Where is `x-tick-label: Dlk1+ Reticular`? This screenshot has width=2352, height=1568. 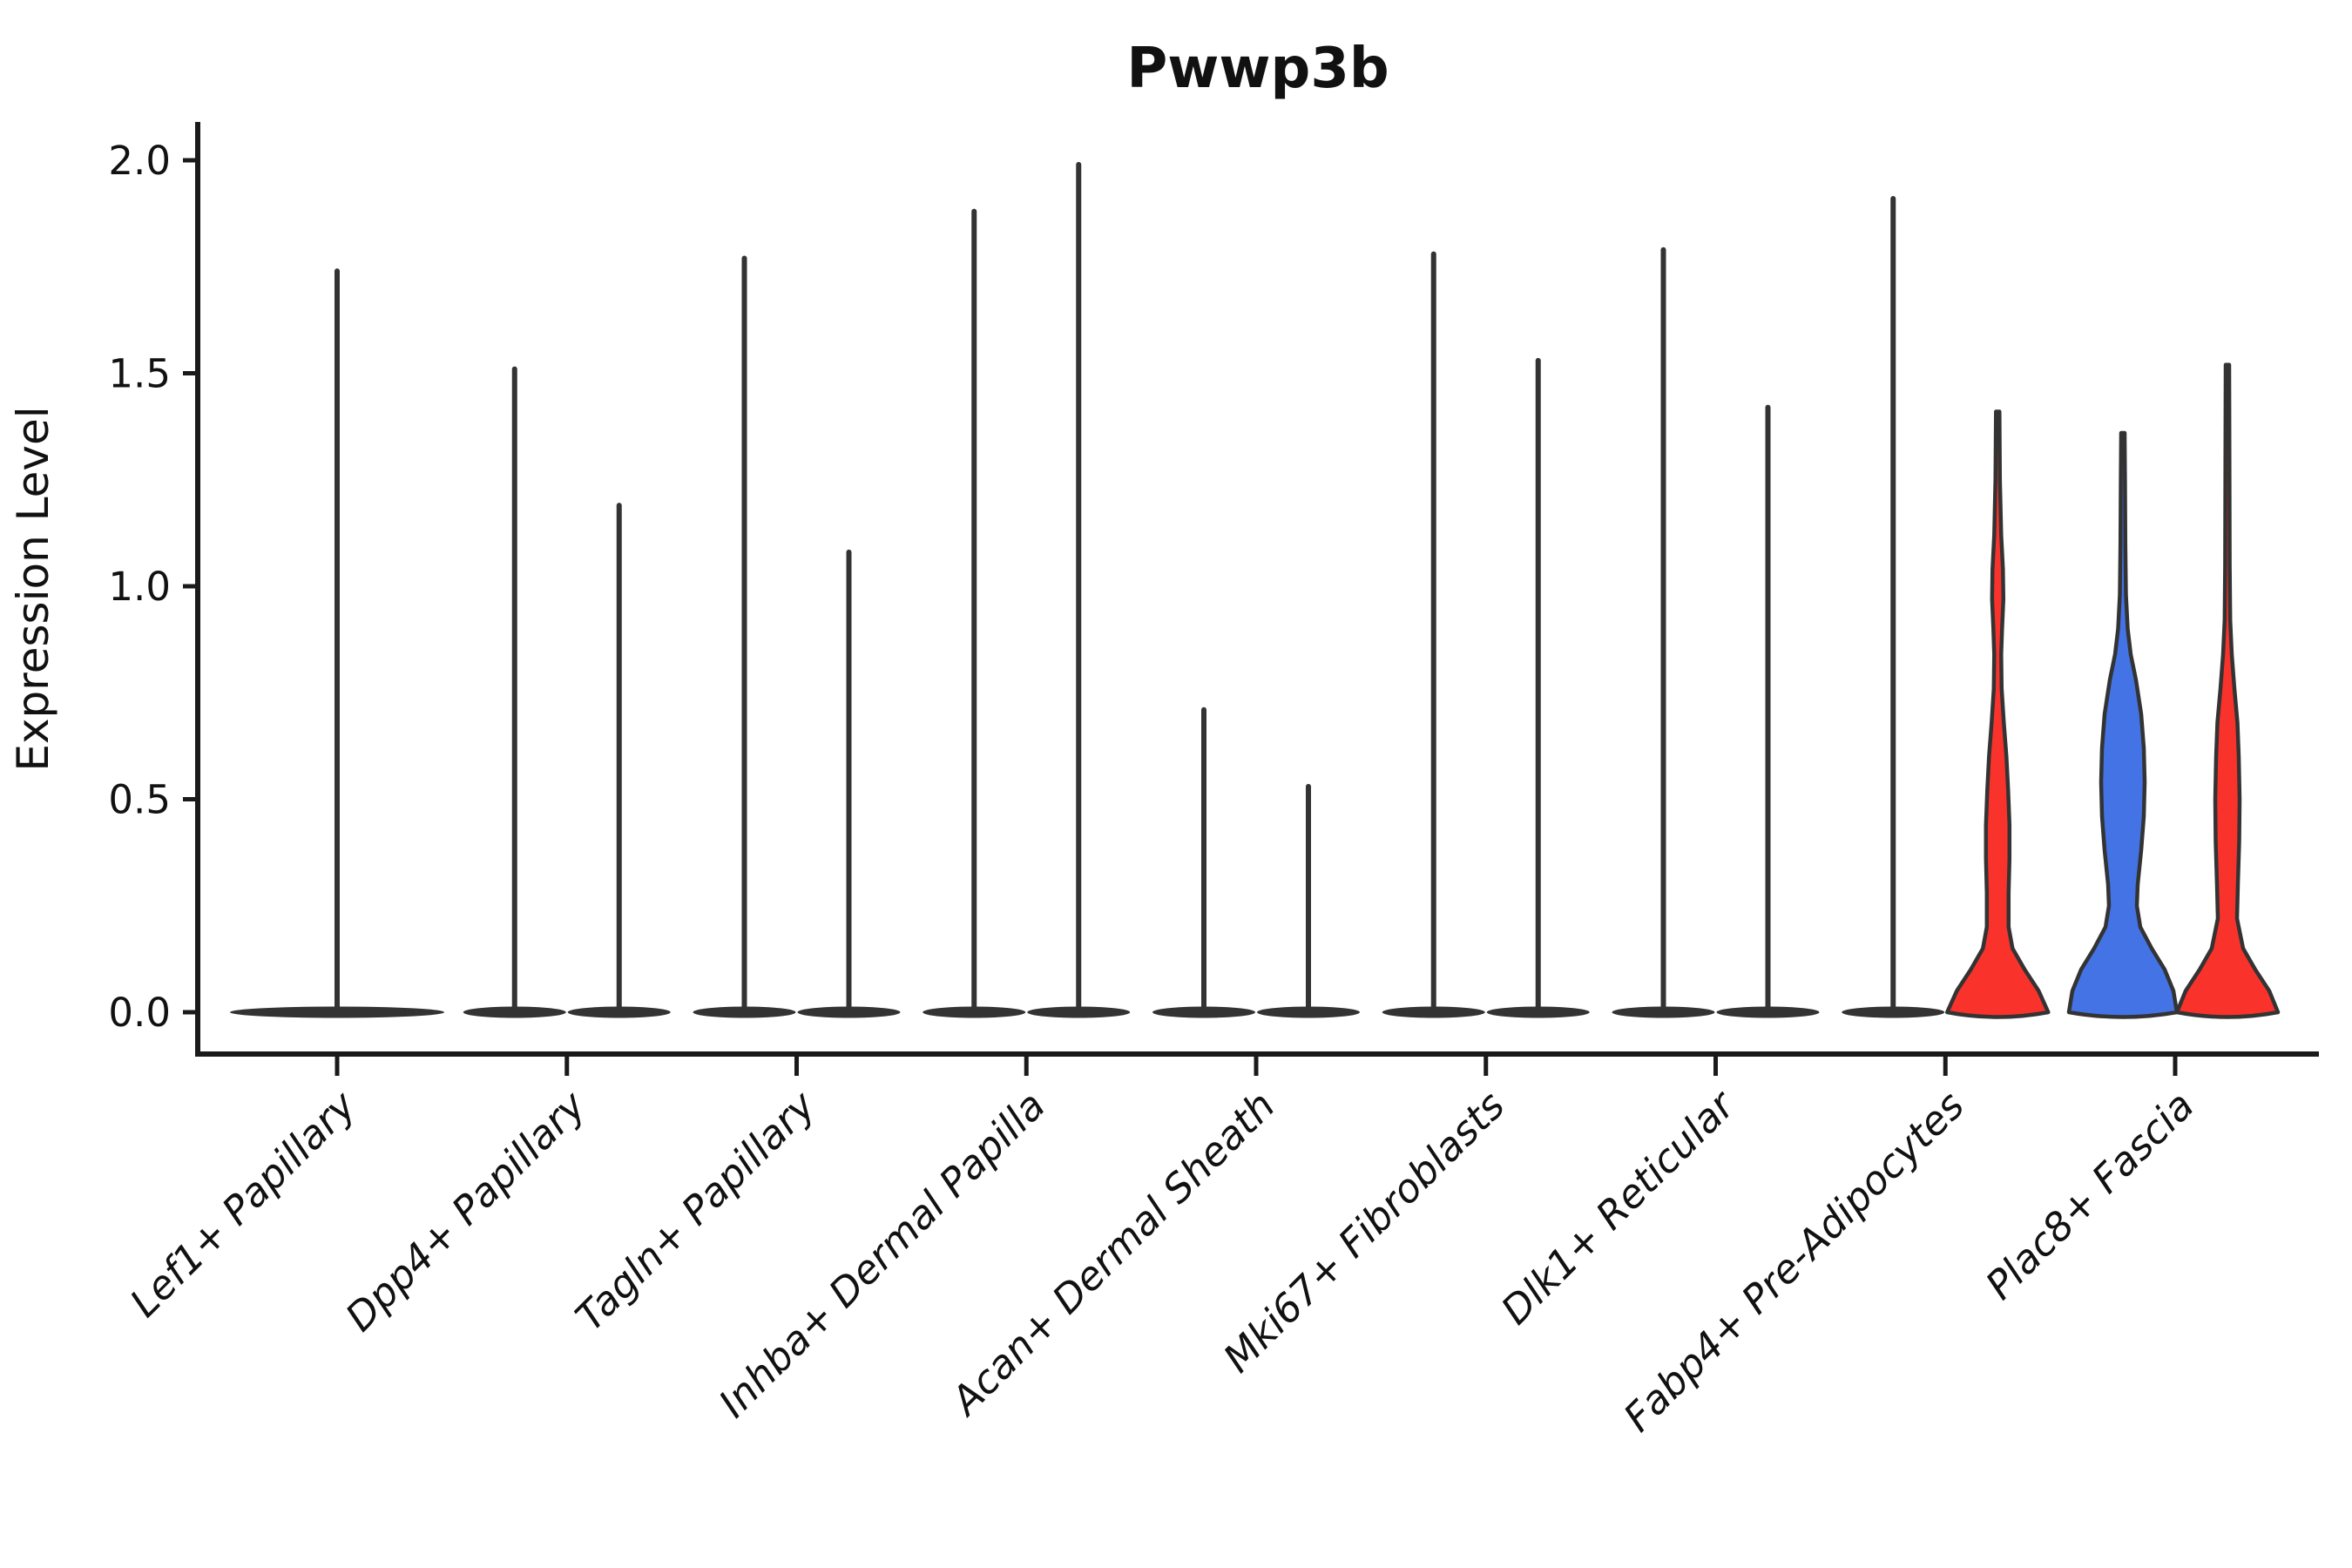
x-tick-label: Dlk1+ Reticular is located at coordinates (1618, 1207).